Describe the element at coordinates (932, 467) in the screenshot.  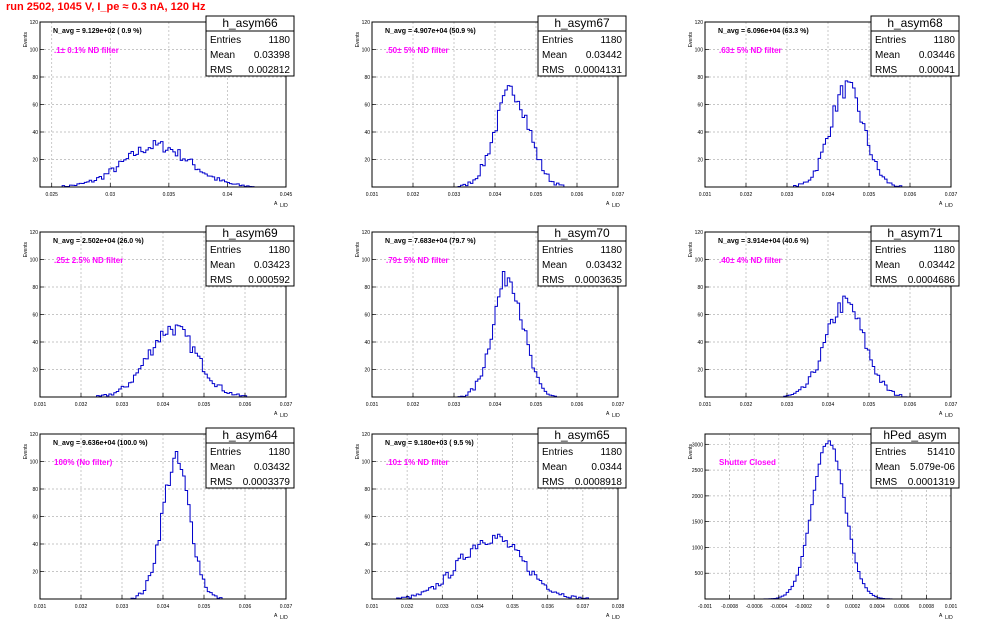
I see `stats-value: 5.079e-06` at that location.